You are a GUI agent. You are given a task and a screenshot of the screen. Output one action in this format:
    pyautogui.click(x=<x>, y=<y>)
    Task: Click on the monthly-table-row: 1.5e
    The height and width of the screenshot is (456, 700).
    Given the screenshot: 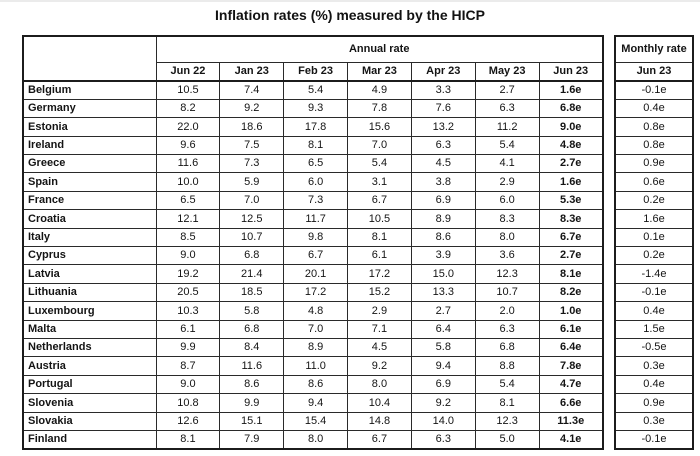 What is the action you would take?
    pyautogui.click(x=654, y=329)
    